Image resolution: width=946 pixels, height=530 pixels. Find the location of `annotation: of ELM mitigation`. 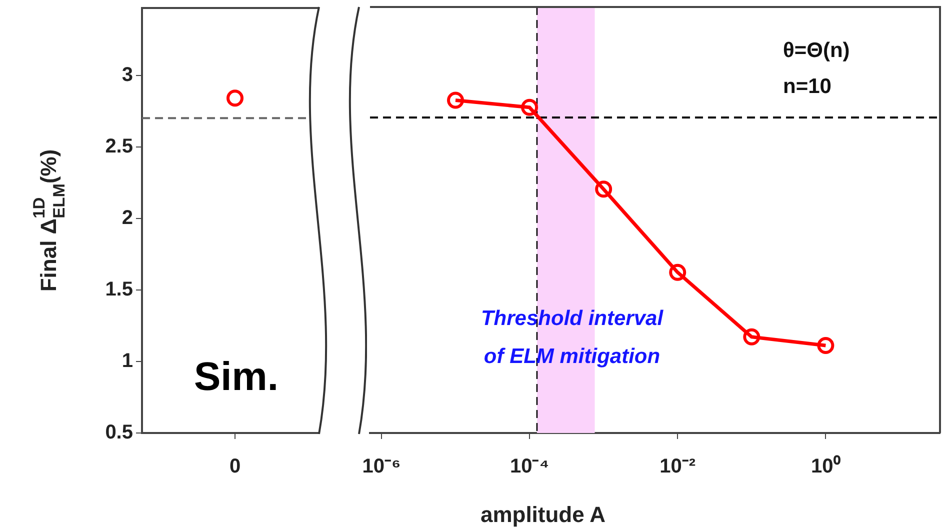

annotation: of ELM mitigation is located at coordinates (572, 356).